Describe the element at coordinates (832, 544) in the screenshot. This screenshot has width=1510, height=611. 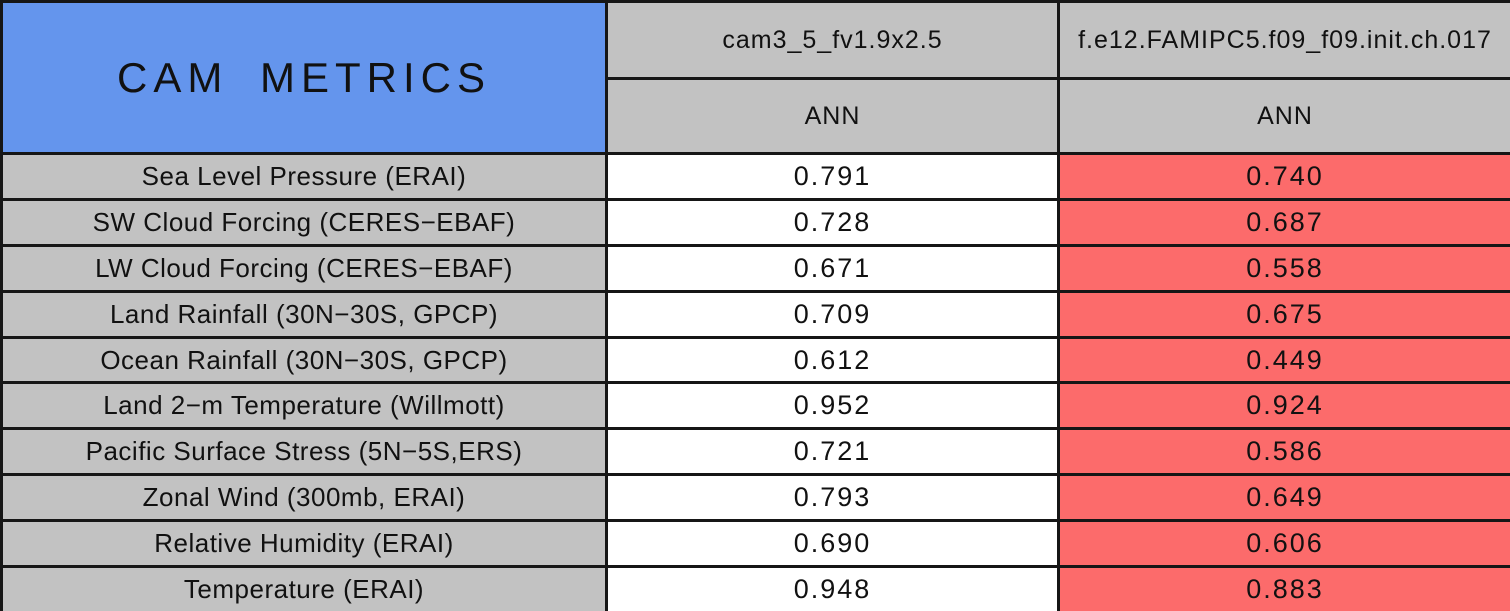
I see `control-value: 0.690` at that location.